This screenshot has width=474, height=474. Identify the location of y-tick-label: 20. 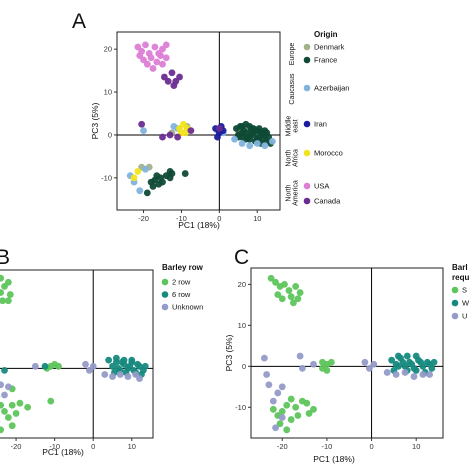
(242, 284).